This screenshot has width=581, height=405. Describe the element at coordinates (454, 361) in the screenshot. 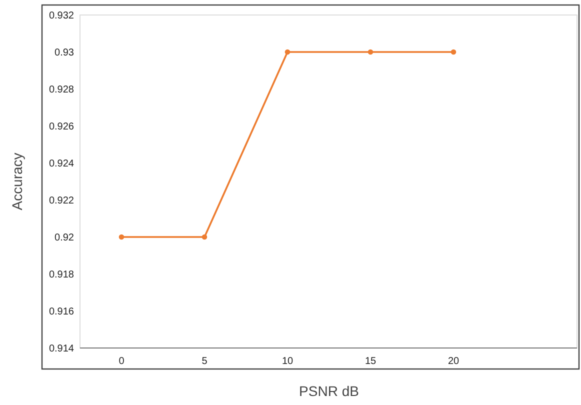

I see `x-tick-label: 20` at that location.